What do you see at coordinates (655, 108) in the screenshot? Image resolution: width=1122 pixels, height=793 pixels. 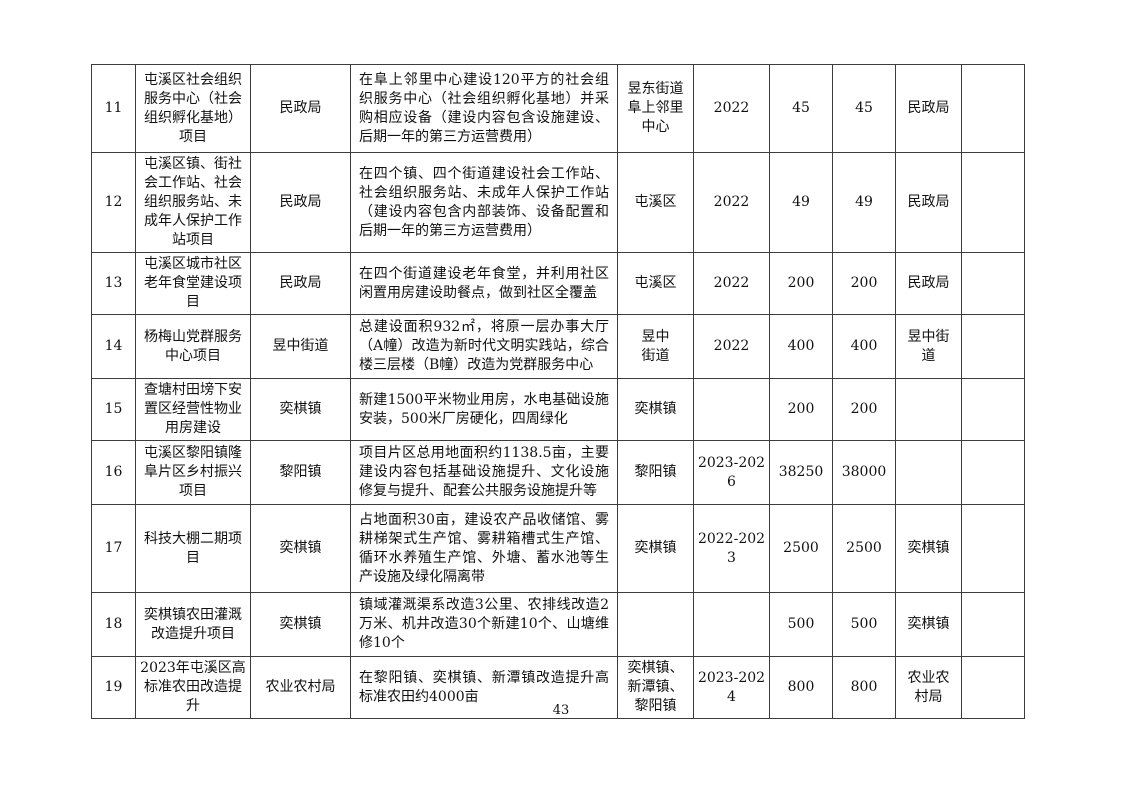 I see `cell-location: 昱东街道 阜上邻里 中心` at bounding box center [655, 108].